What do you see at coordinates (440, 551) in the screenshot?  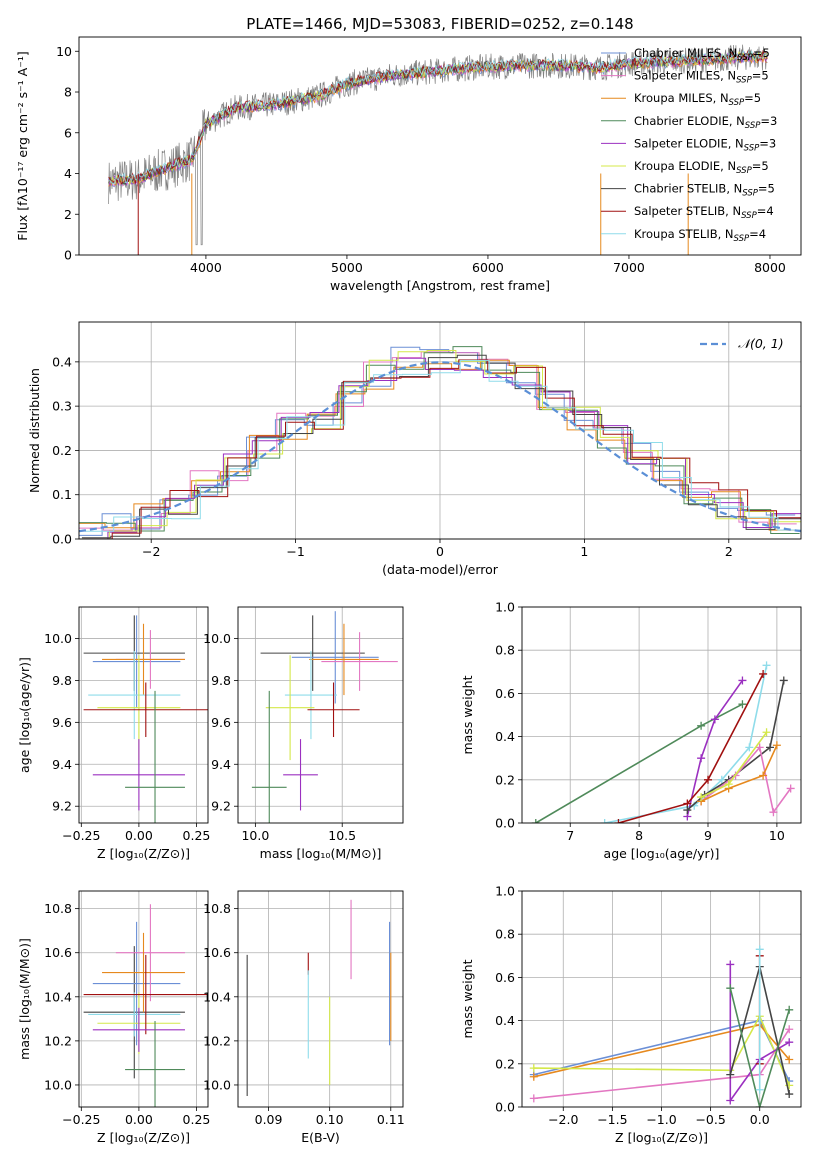 I see `x-tick-label: 0` at bounding box center [440, 551].